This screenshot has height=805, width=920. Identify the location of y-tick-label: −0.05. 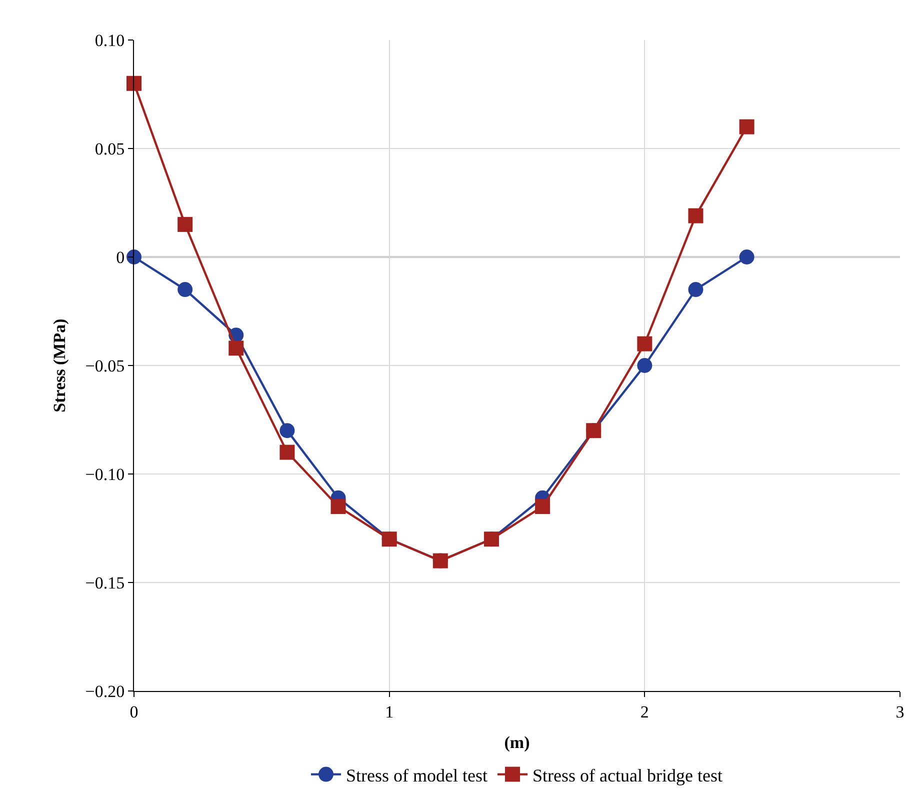
(105, 366).